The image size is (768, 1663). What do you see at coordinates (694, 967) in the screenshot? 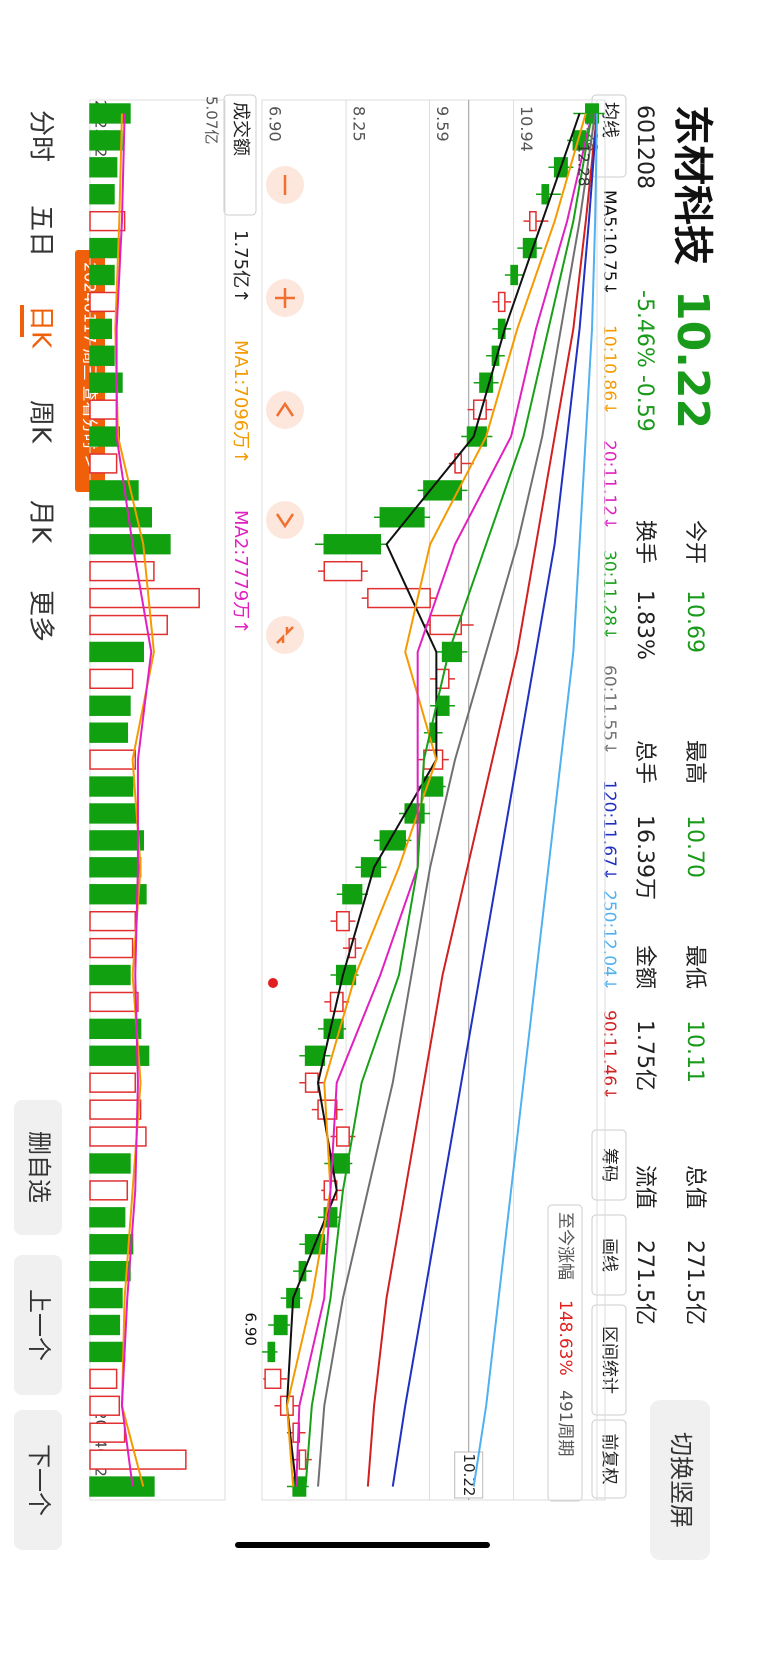
I see `stat-label: 最低` at bounding box center [694, 967].